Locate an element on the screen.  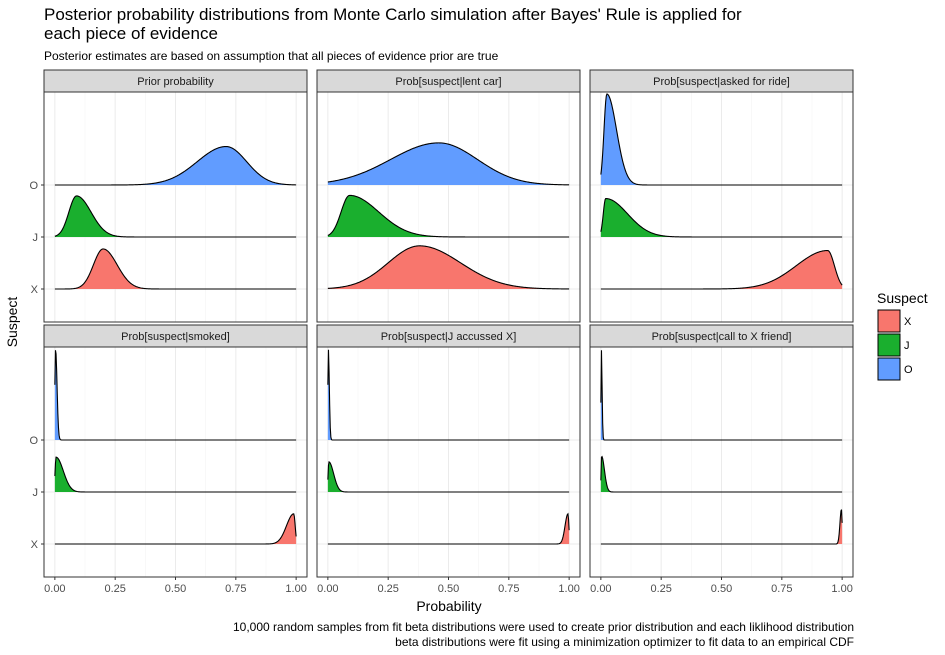
legend-swatch-o is located at coordinates (889, 369).